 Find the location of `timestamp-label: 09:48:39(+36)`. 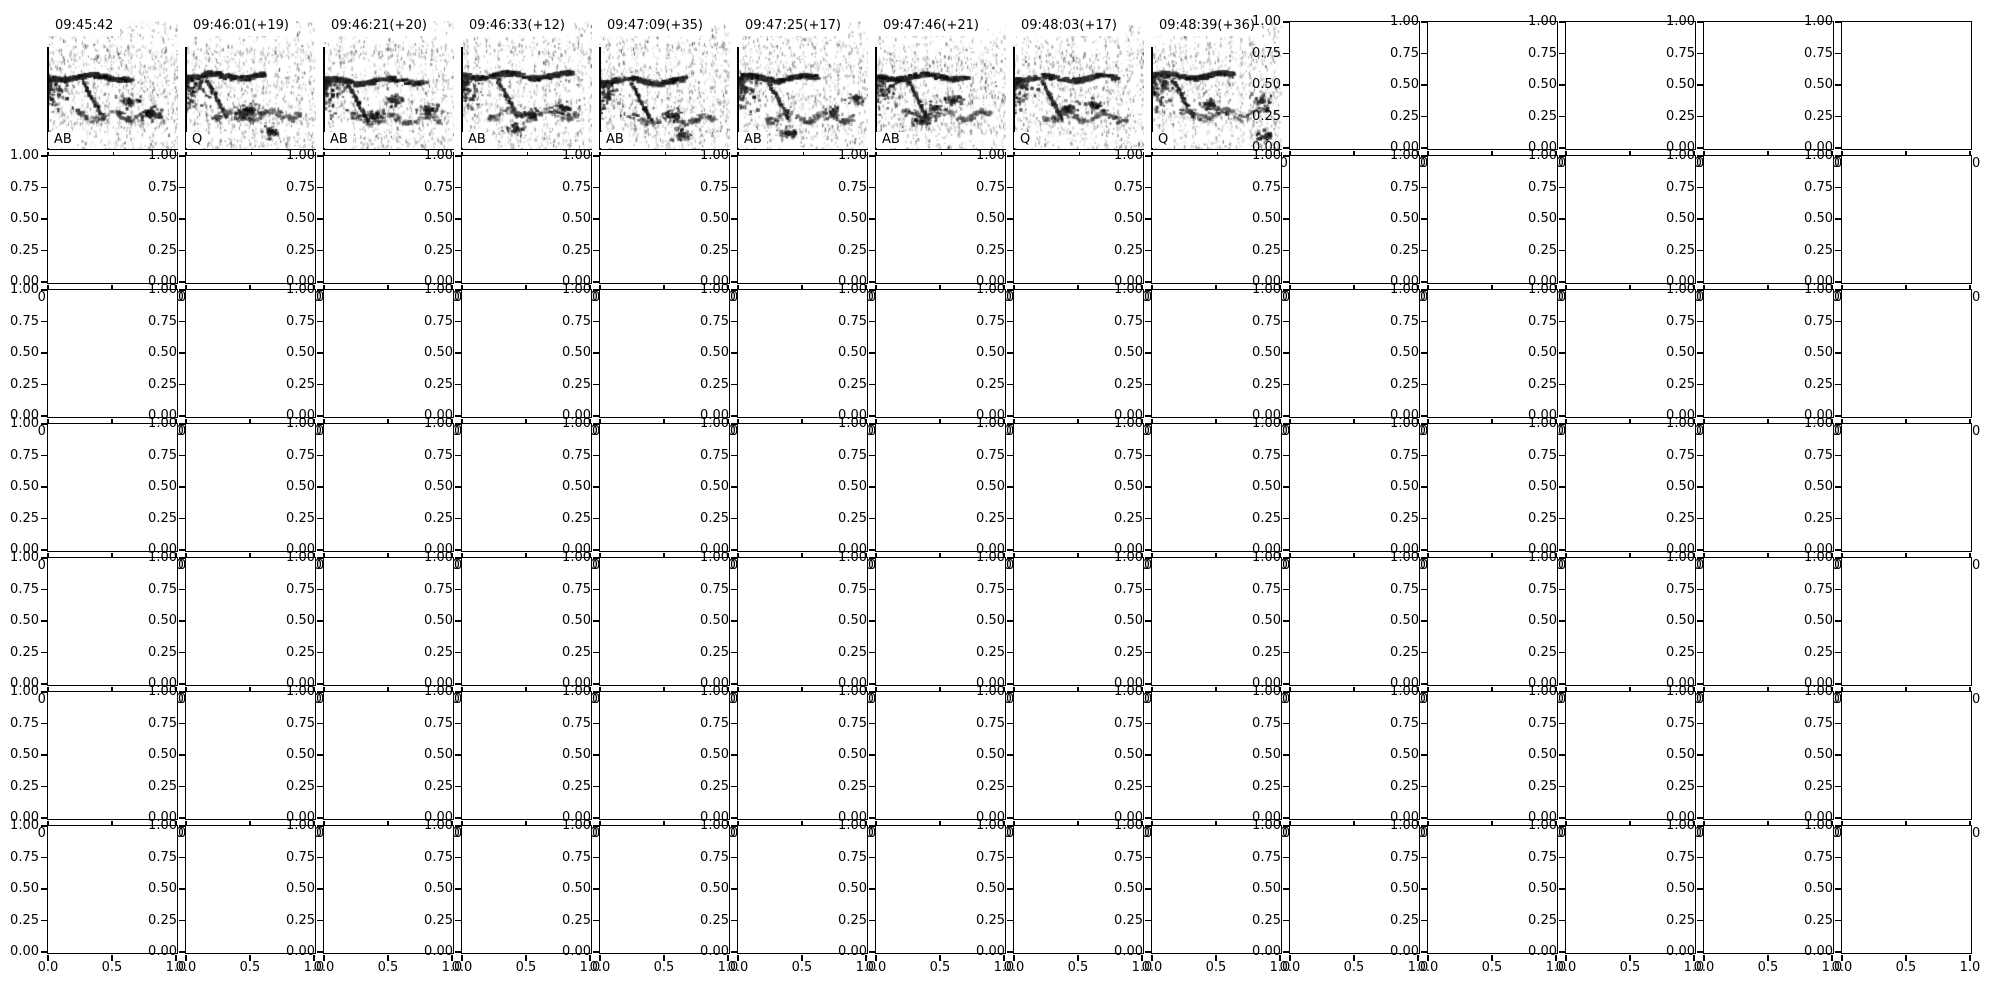

timestamp-label: 09:48:39(+36) is located at coordinates (1206, 26).